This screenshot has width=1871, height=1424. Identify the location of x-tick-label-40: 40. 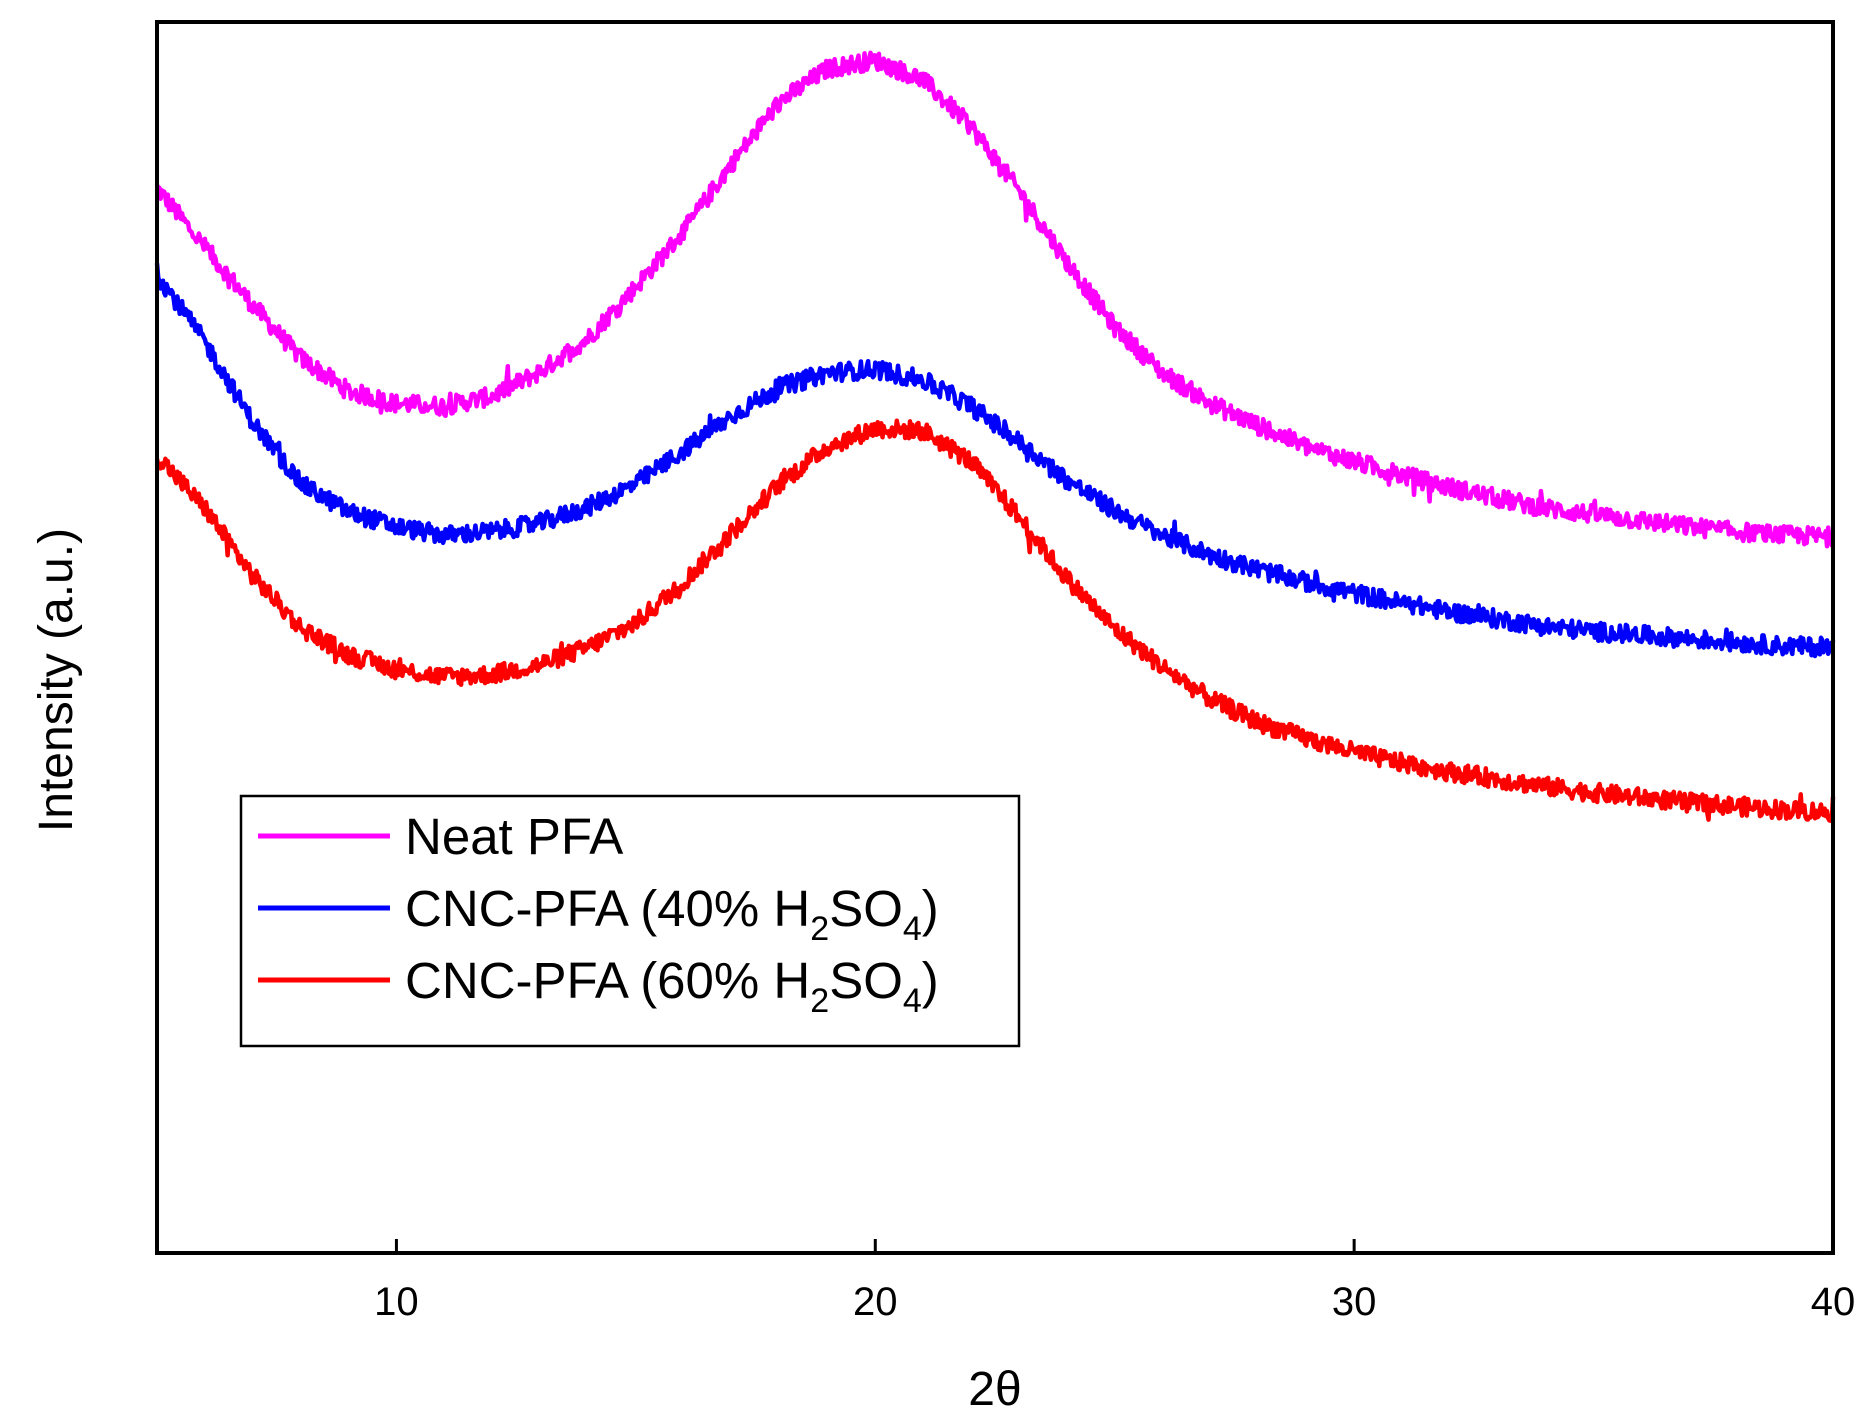
(1833, 1302).